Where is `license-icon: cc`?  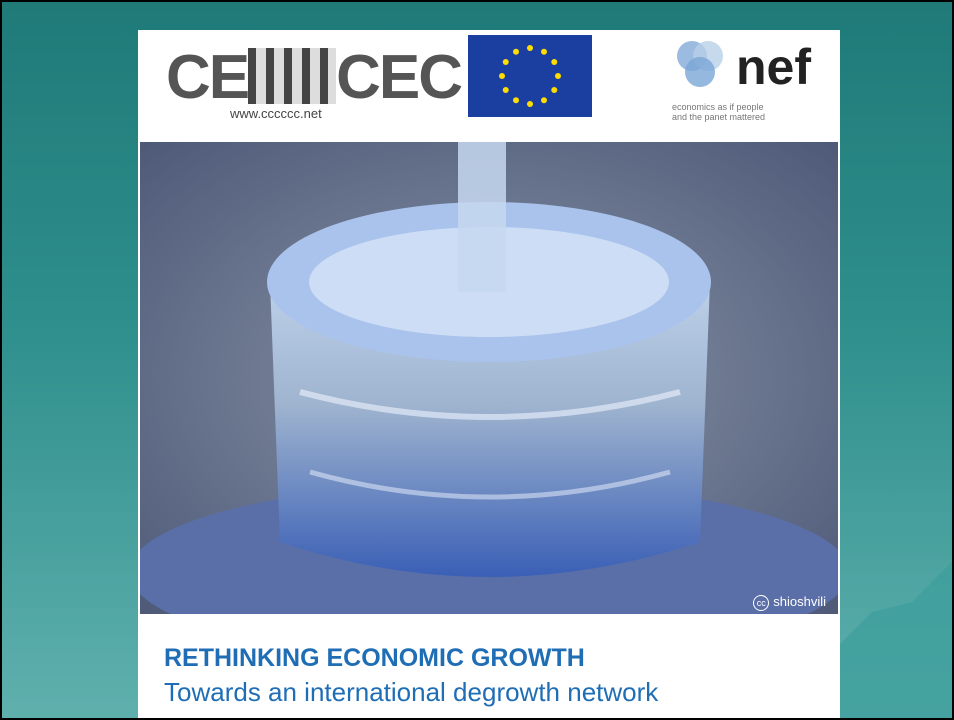 license-icon: cc is located at coordinates (761, 603).